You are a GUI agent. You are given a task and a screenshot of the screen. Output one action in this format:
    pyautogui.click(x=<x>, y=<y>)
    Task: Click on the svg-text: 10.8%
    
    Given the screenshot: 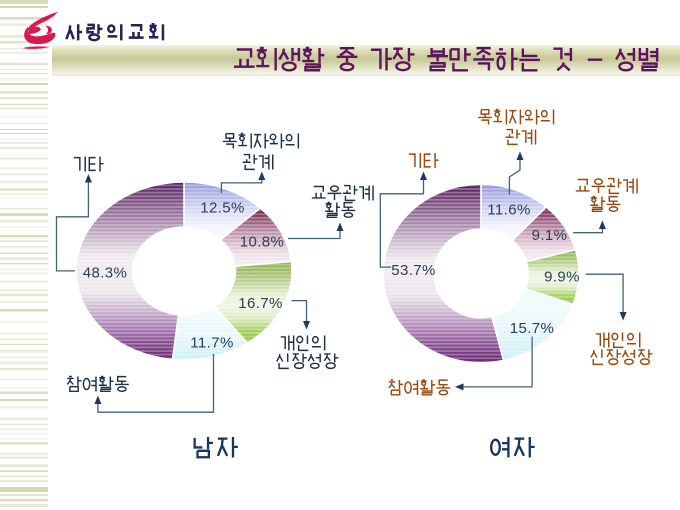 What is the action you would take?
    pyautogui.click(x=262, y=242)
    